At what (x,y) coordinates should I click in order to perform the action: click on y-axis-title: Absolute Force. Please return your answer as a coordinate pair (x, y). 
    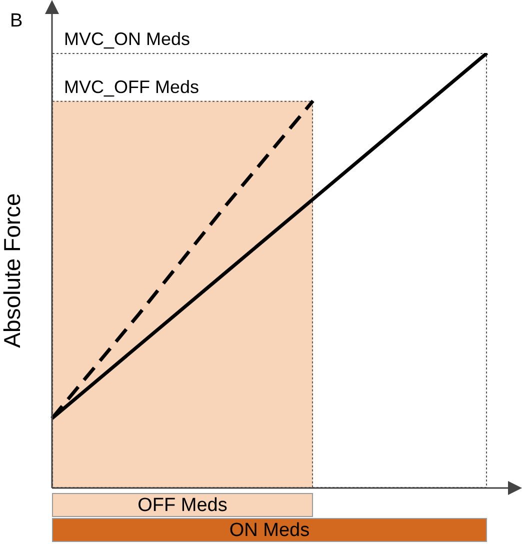
    Looking at the image, I should click on (13, 270).